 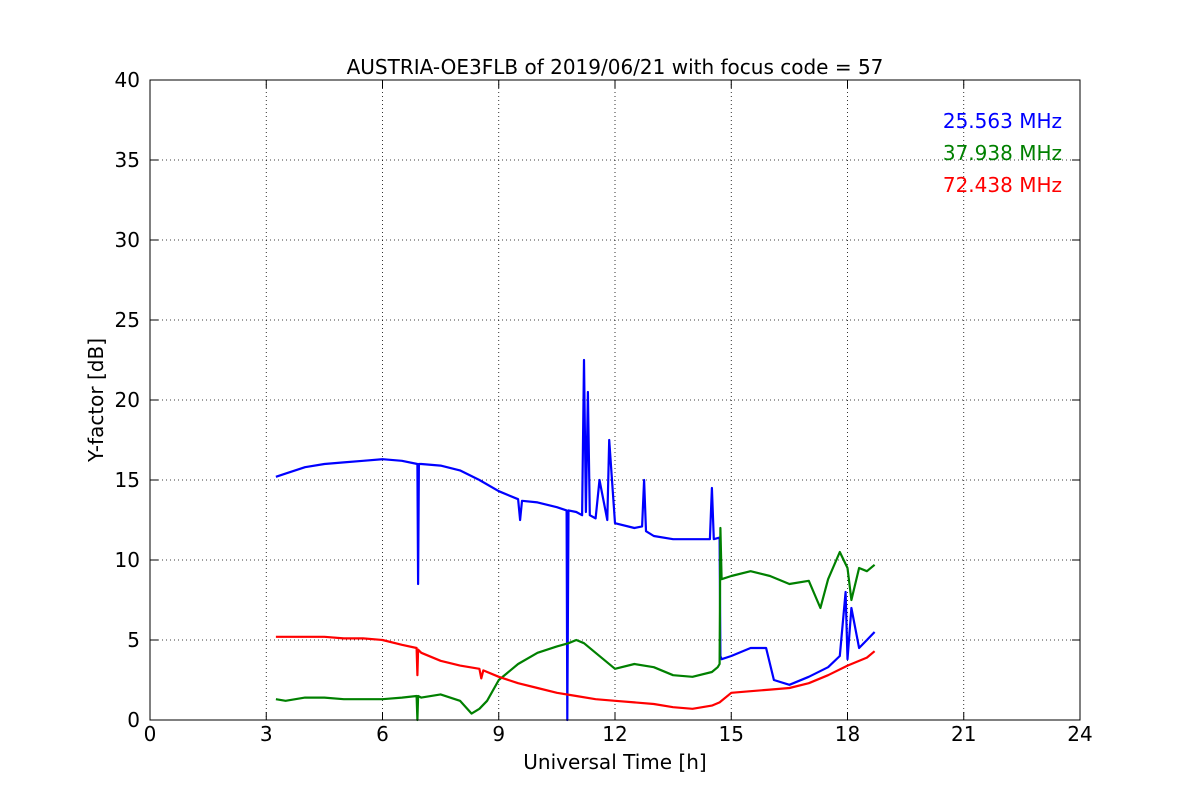 I want to click on x-tick-label: 24, so click(x=1079, y=734).